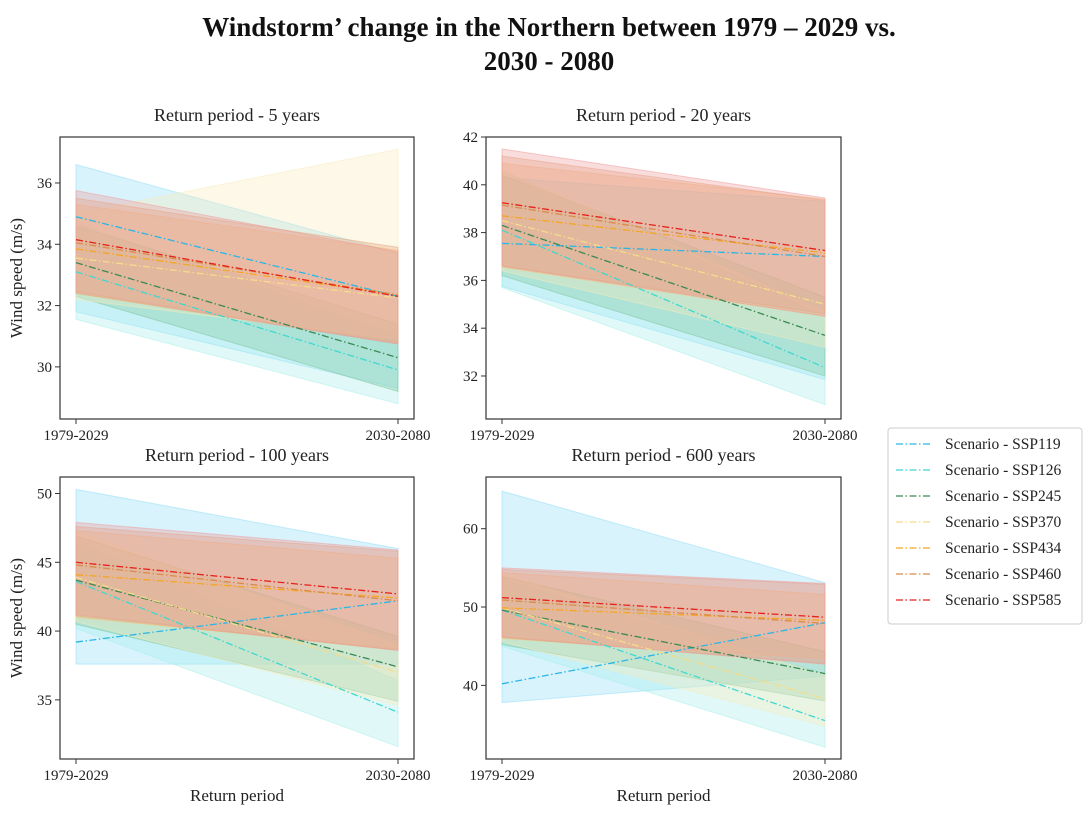  I want to click on legend-item-scenario-ssp119: Scenario - SSP119, so click(978, 444).